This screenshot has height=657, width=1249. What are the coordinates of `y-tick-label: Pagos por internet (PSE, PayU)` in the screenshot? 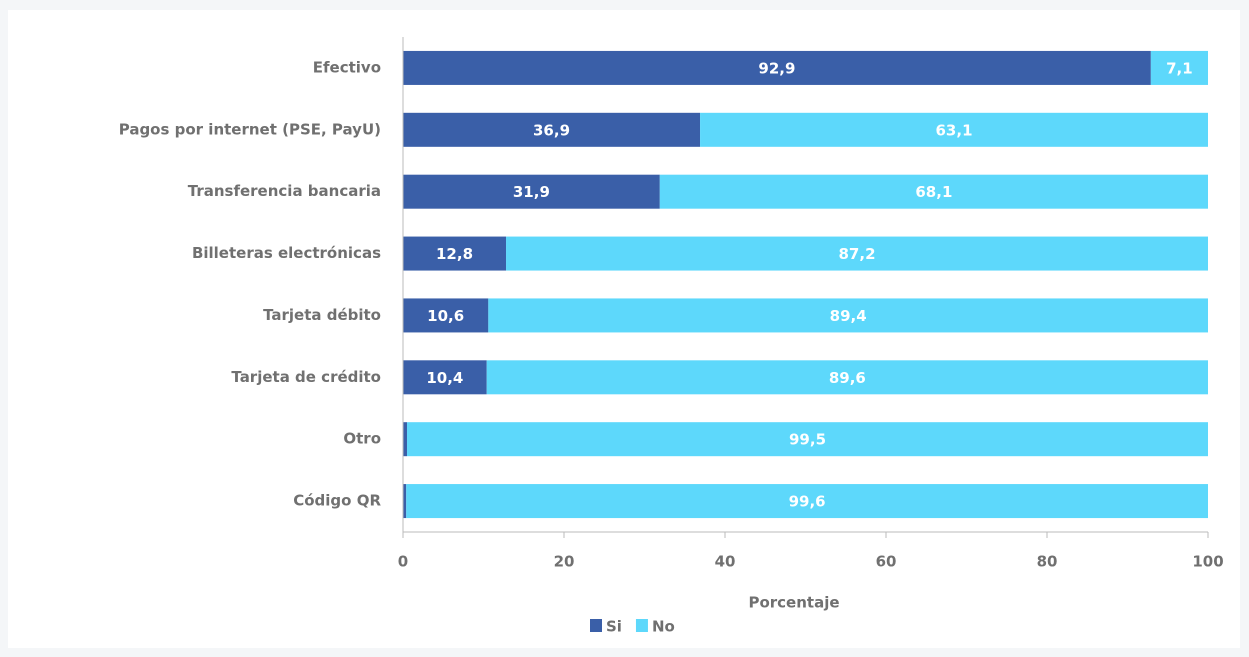 It's located at (250, 129).